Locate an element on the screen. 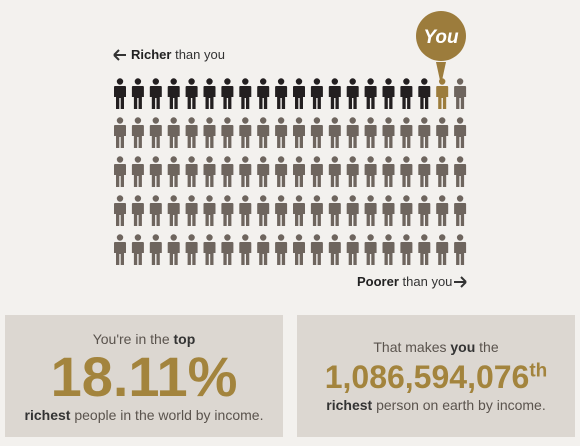 The image size is (580, 446). rank-line1: That makes you the is located at coordinates (436, 347).